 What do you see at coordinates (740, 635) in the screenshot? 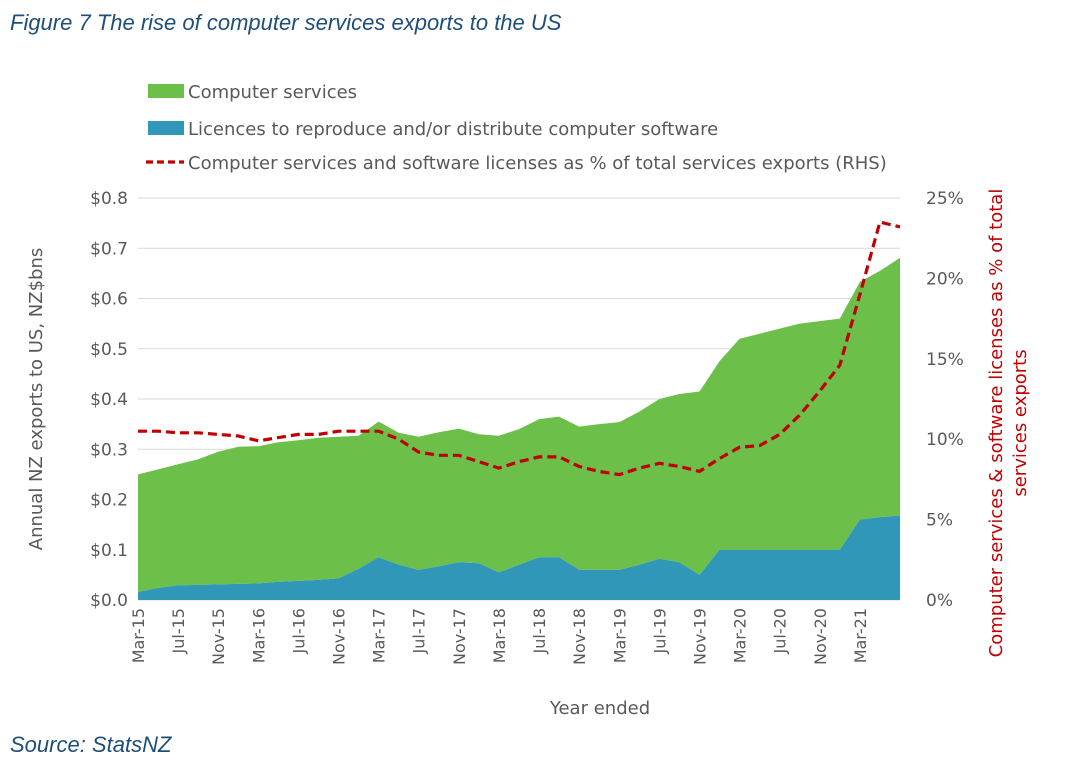
I see `x-tick-label: Mar-20` at bounding box center [740, 635].